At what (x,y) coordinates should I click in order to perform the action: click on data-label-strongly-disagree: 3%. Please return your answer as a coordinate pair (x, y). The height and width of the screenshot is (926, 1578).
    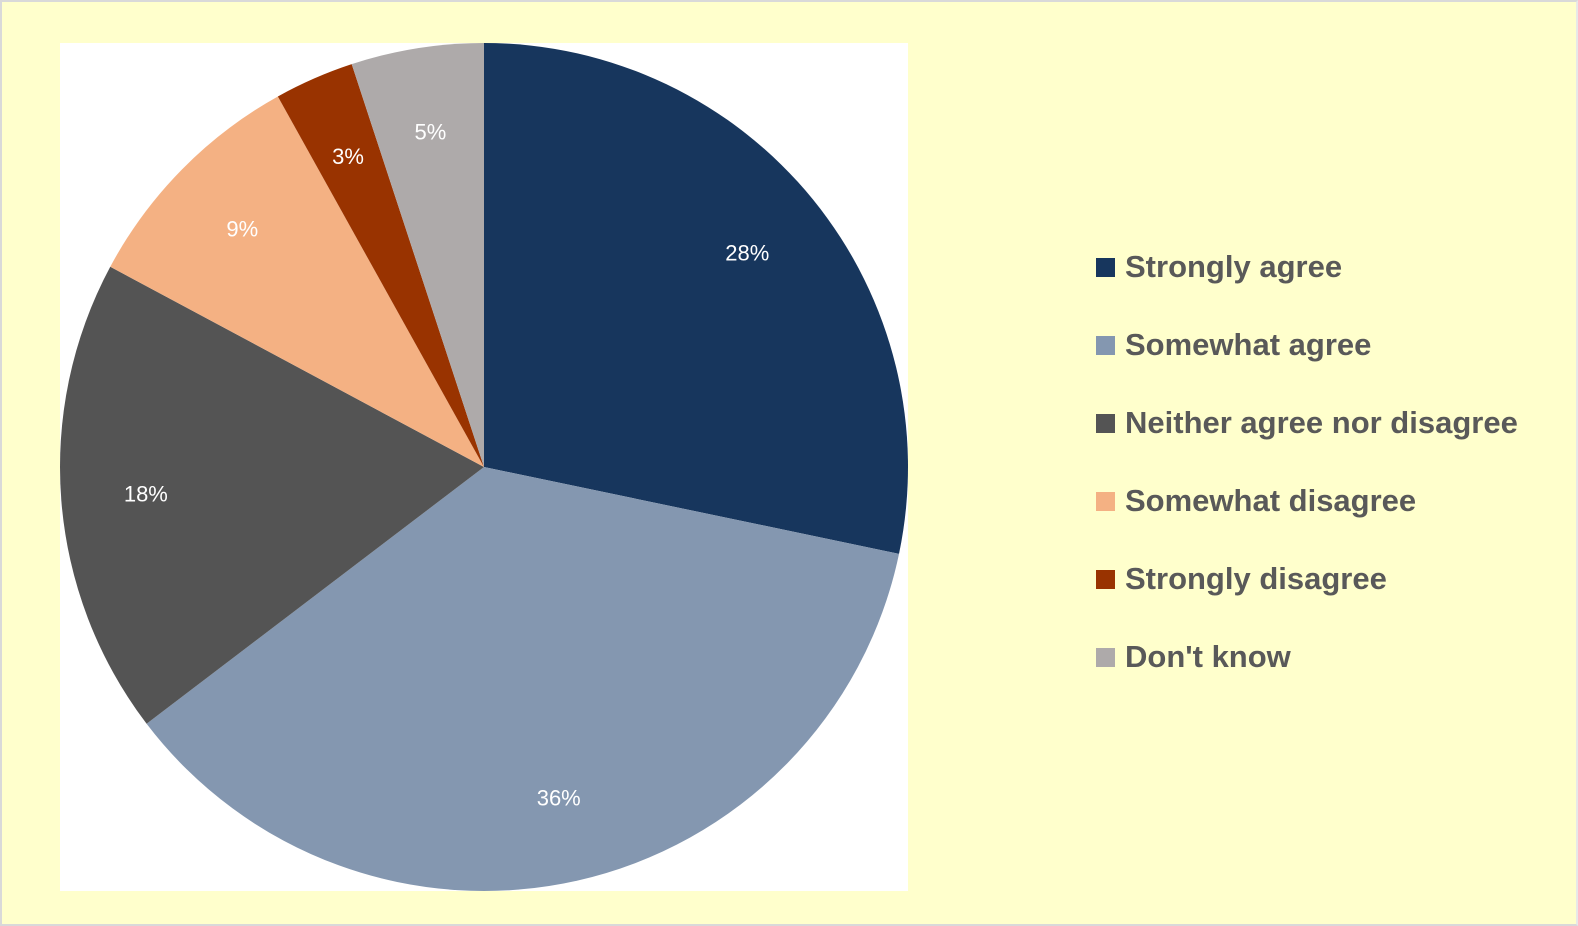
    Looking at the image, I should click on (348, 156).